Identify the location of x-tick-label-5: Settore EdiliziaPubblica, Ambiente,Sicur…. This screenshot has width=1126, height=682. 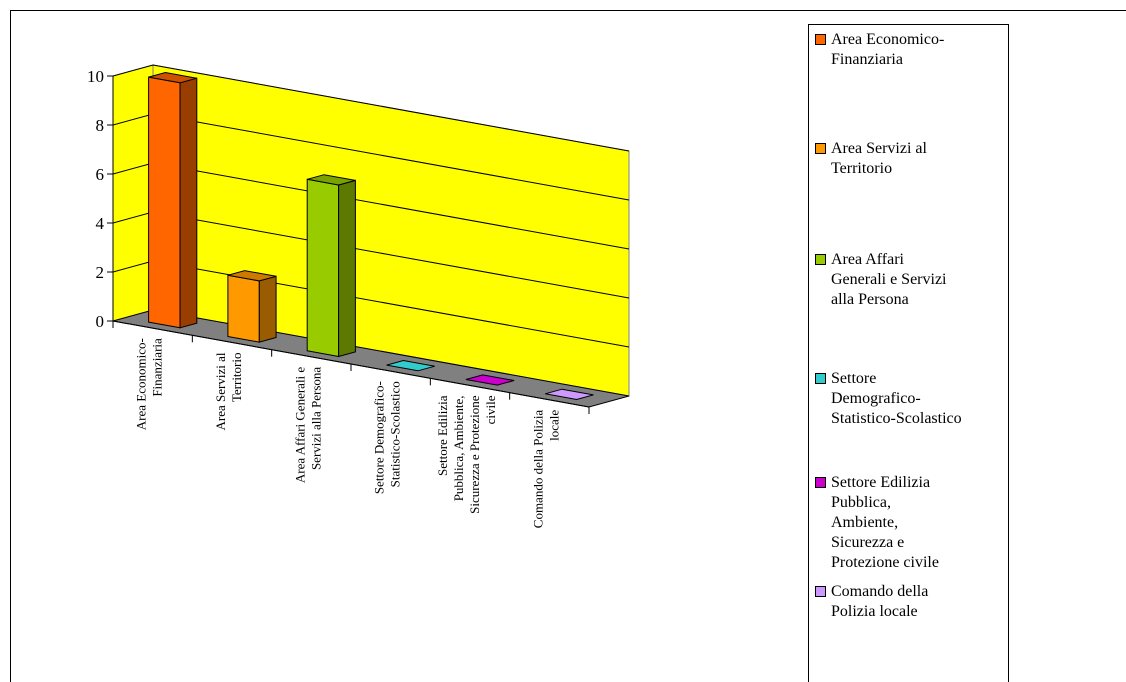
(466, 454).